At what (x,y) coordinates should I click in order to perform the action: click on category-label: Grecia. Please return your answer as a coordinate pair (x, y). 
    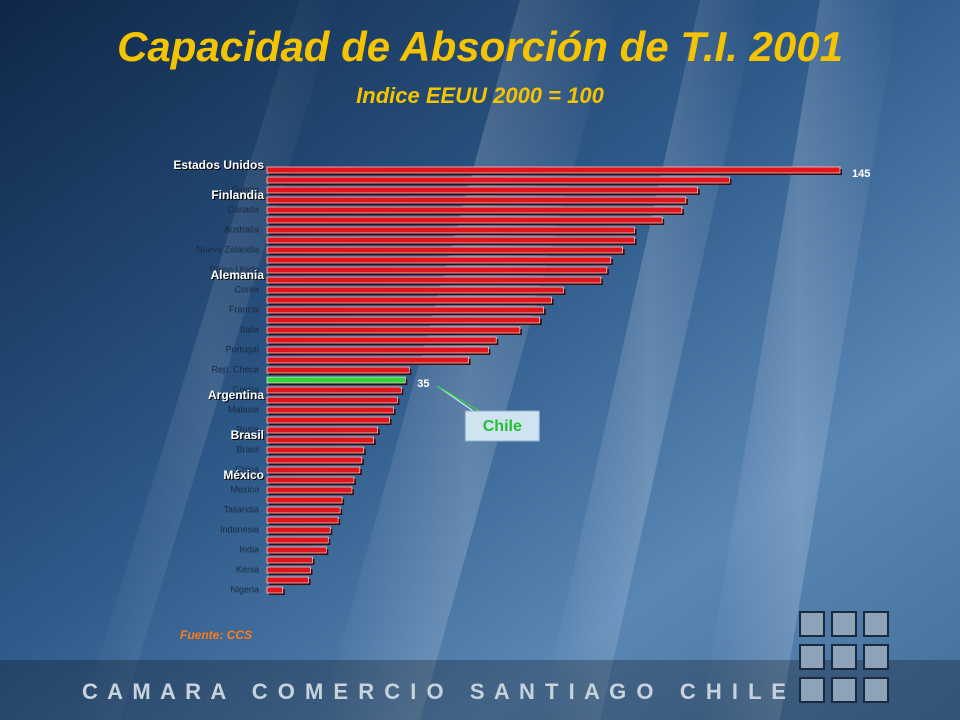
    Looking at the image, I should click on (245, 389).